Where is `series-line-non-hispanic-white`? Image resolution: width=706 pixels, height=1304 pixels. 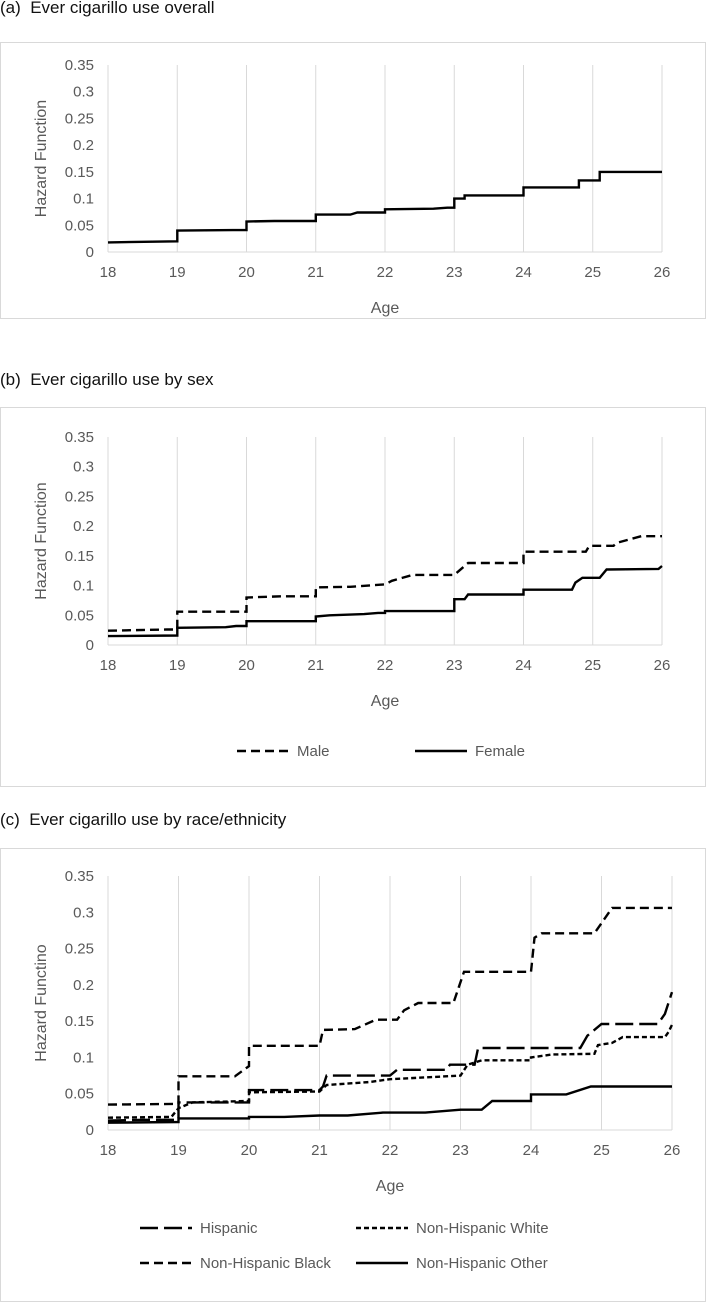
series-line-non-hispanic-white is located at coordinates (390, 1071).